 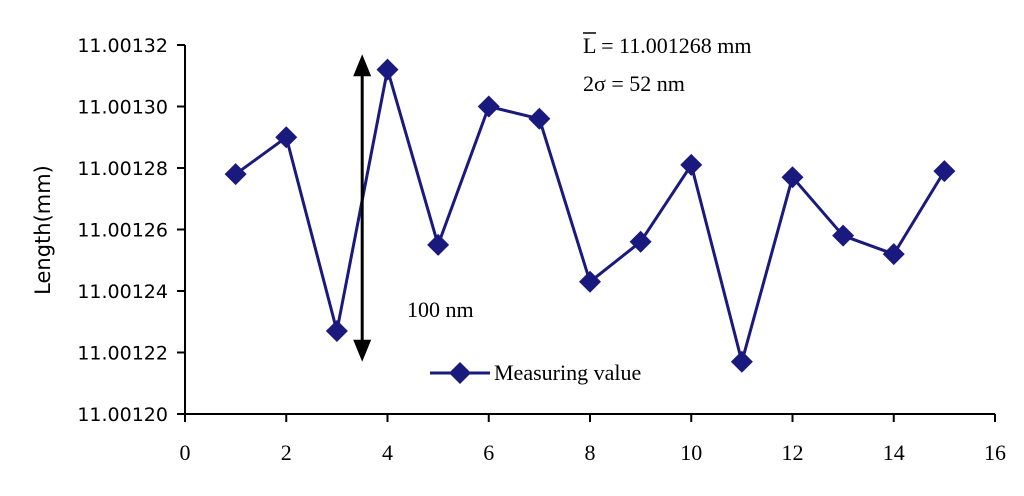 I want to click on x-tick-label: 16, so click(x=995, y=452).